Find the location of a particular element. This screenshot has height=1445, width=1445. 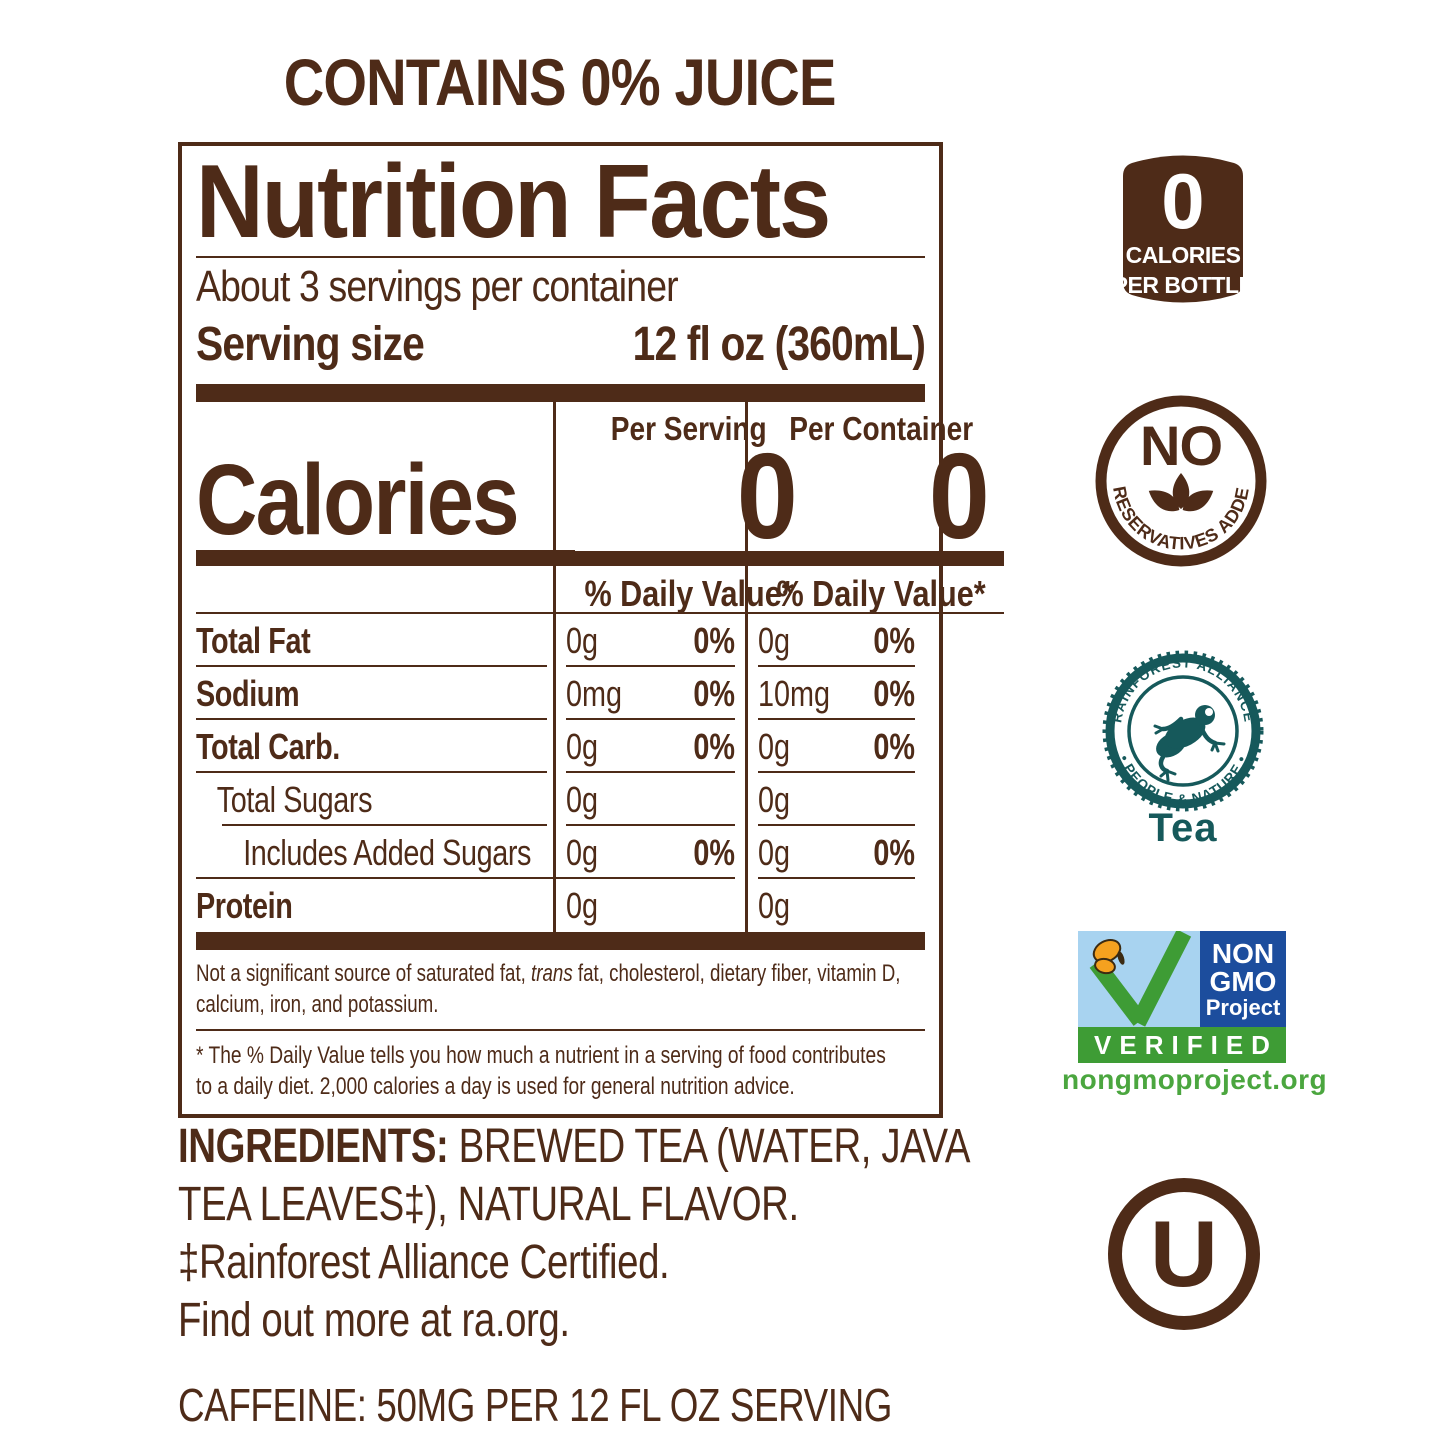

row-sodium-label: Sodium is located at coordinates (374, 694).